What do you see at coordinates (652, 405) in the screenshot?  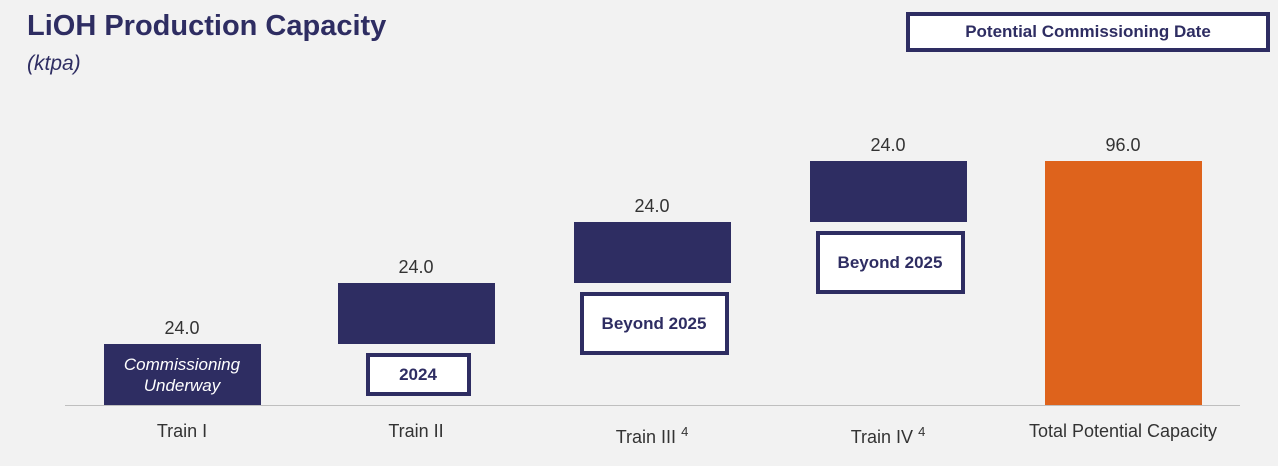 I see `baseline` at bounding box center [652, 405].